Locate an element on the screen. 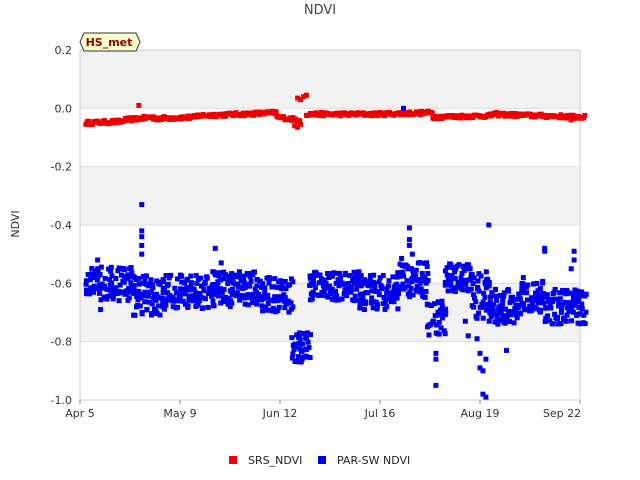 The width and height of the screenshot is (640, 480). legend-label-par-sw-ndvi: PAR-SW NDVI is located at coordinates (373, 460).